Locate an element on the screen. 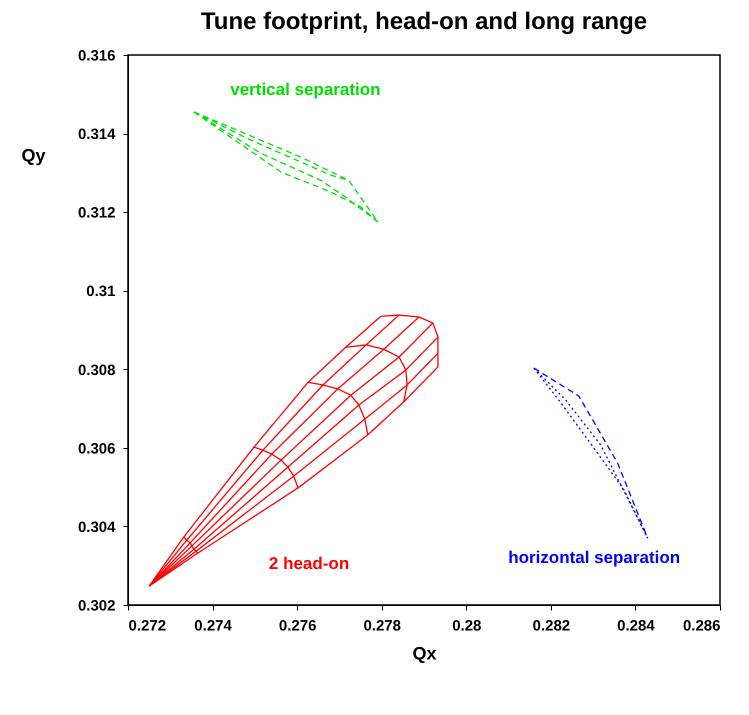 This screenshot has height=715, width=749. y-tick-label: 0.312 is located at coordinates (97, 213).